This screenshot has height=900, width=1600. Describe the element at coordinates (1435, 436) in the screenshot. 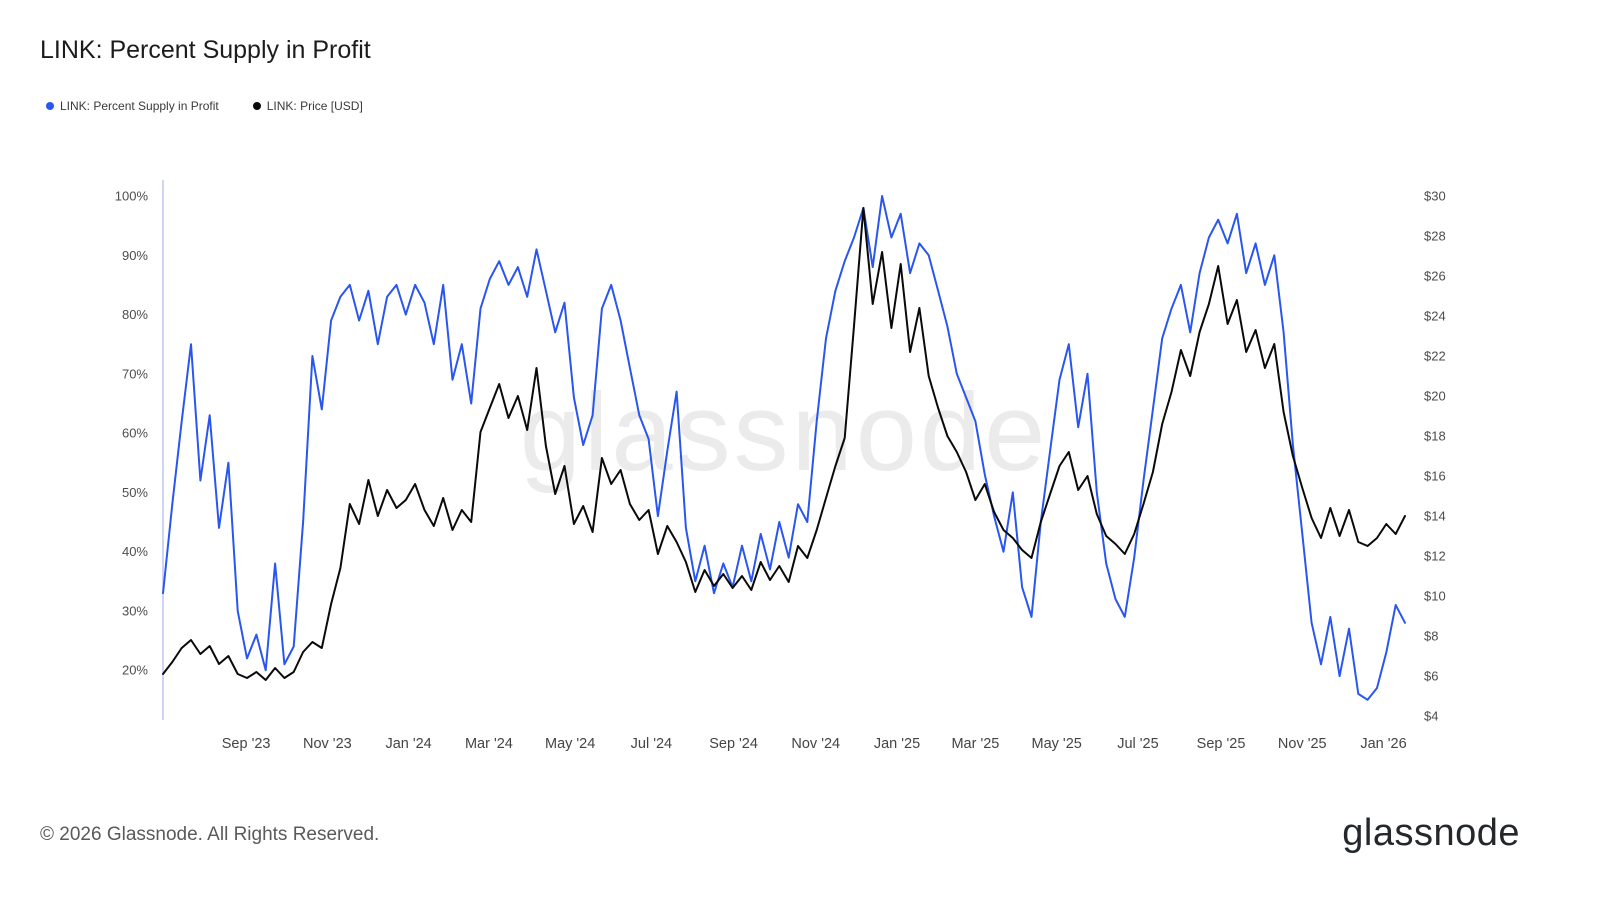

I see `right-axis-tick-label: $18` at that location.